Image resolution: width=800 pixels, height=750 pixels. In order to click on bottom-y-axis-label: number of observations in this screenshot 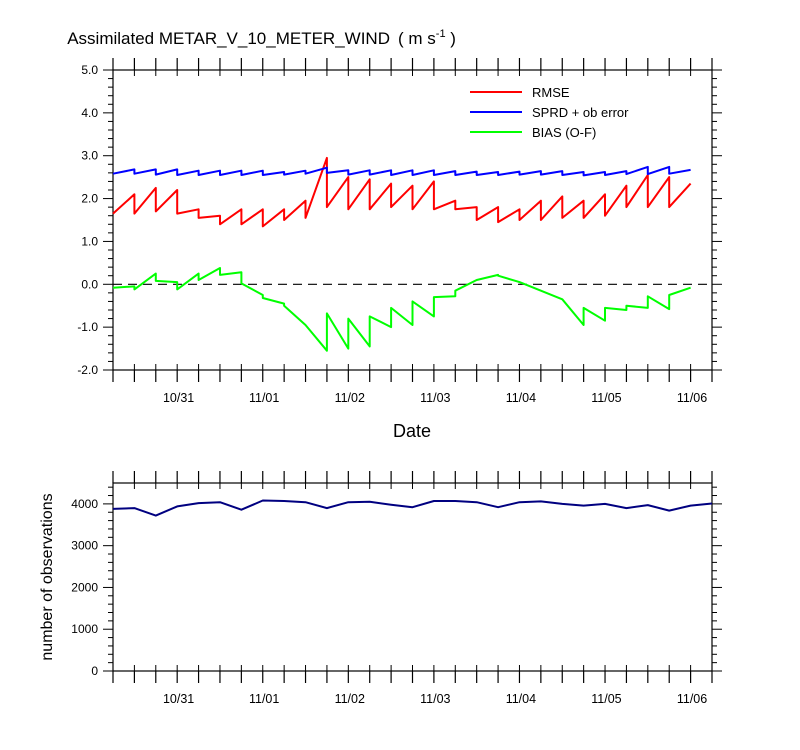, I will do `click(47, 576)`.